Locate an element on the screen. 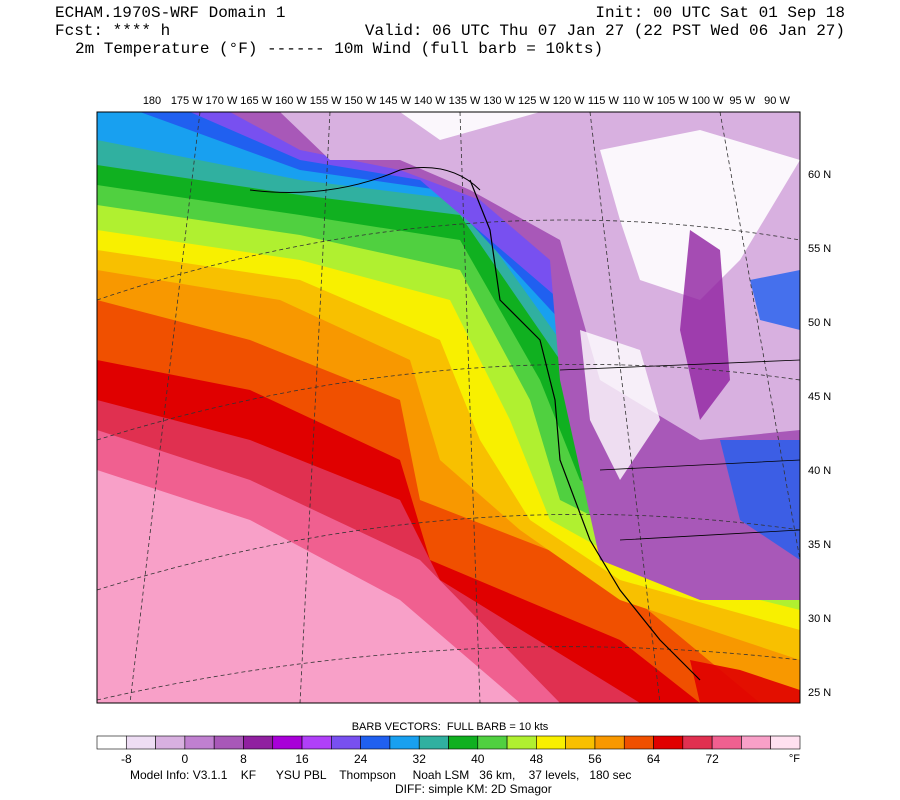 Image resolution: width=900 pixels, height=800 pixels. longitude-label: 140 W is located at coordinates (430, 101).